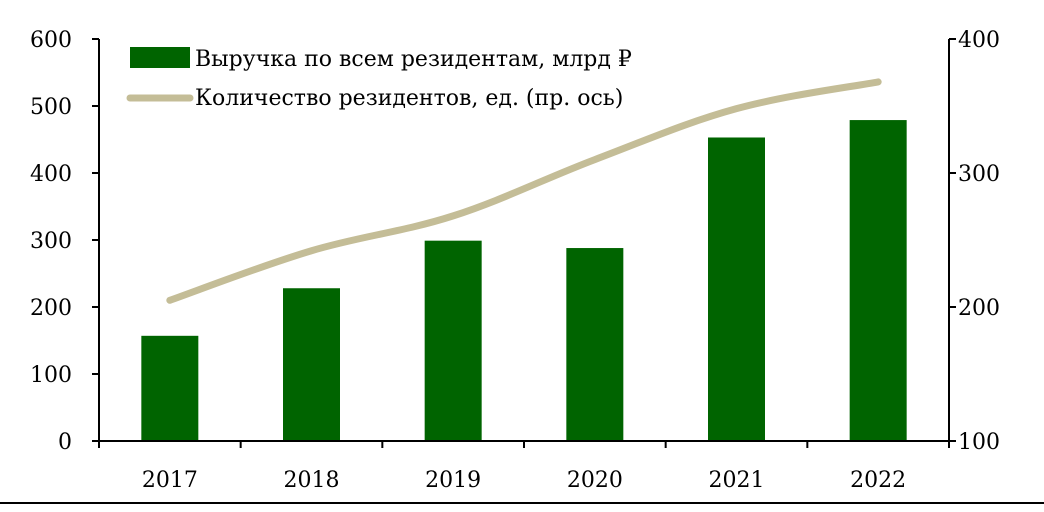  Describe the element at coordinates (170, 480) in the screenshot. I see `x-tick-label: 2017` at that location.